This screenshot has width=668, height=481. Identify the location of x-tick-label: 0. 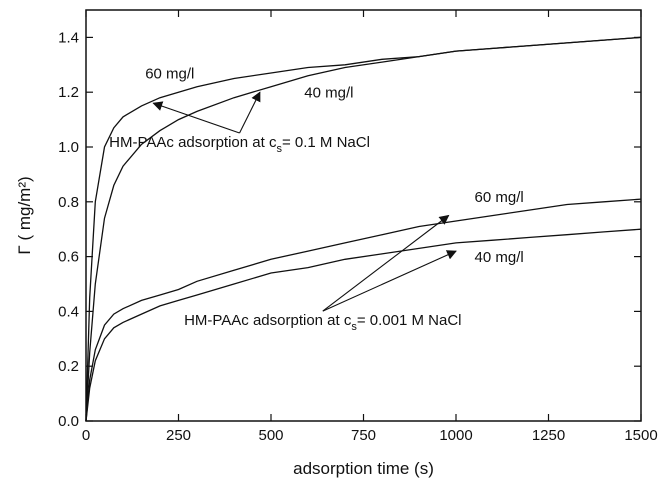
(86, 435).